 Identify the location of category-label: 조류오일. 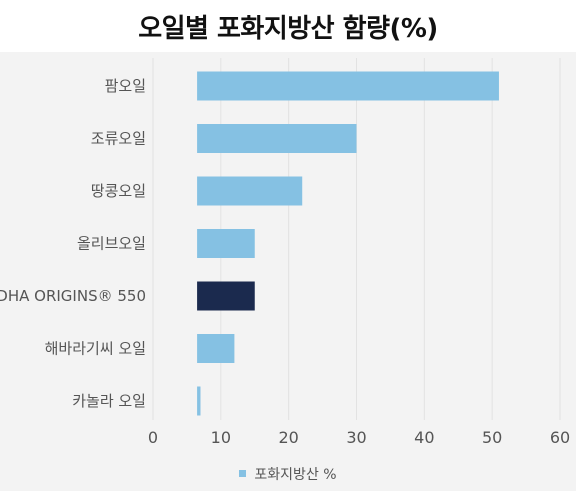
(118, 139).